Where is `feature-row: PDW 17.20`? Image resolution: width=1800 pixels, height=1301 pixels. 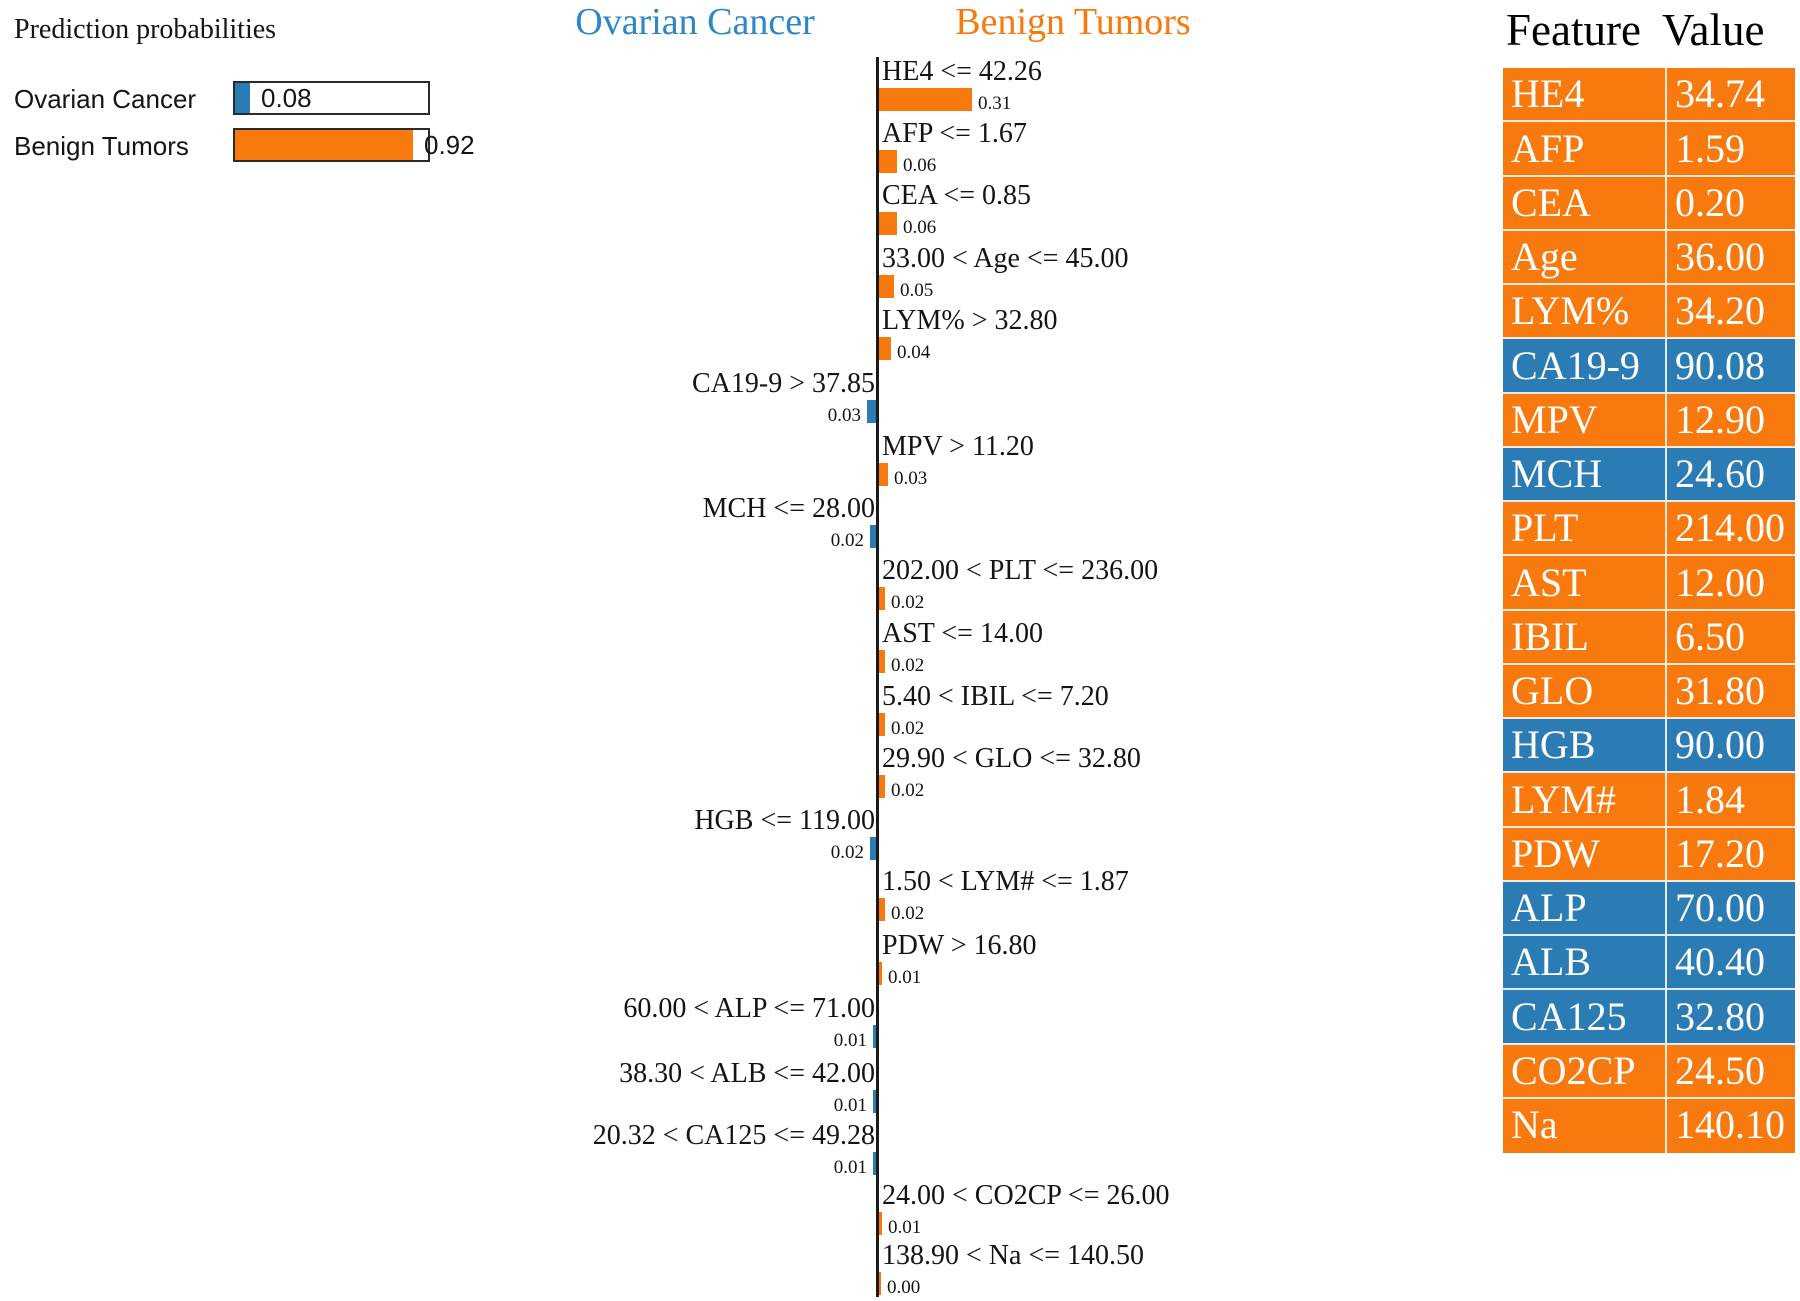 feature-row: PDW 17.20 is located at coordinates (1649, 855).